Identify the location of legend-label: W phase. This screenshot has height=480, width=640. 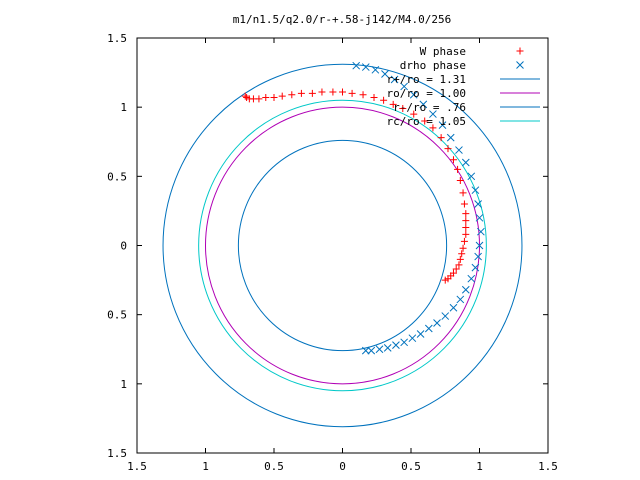
(443, 51).